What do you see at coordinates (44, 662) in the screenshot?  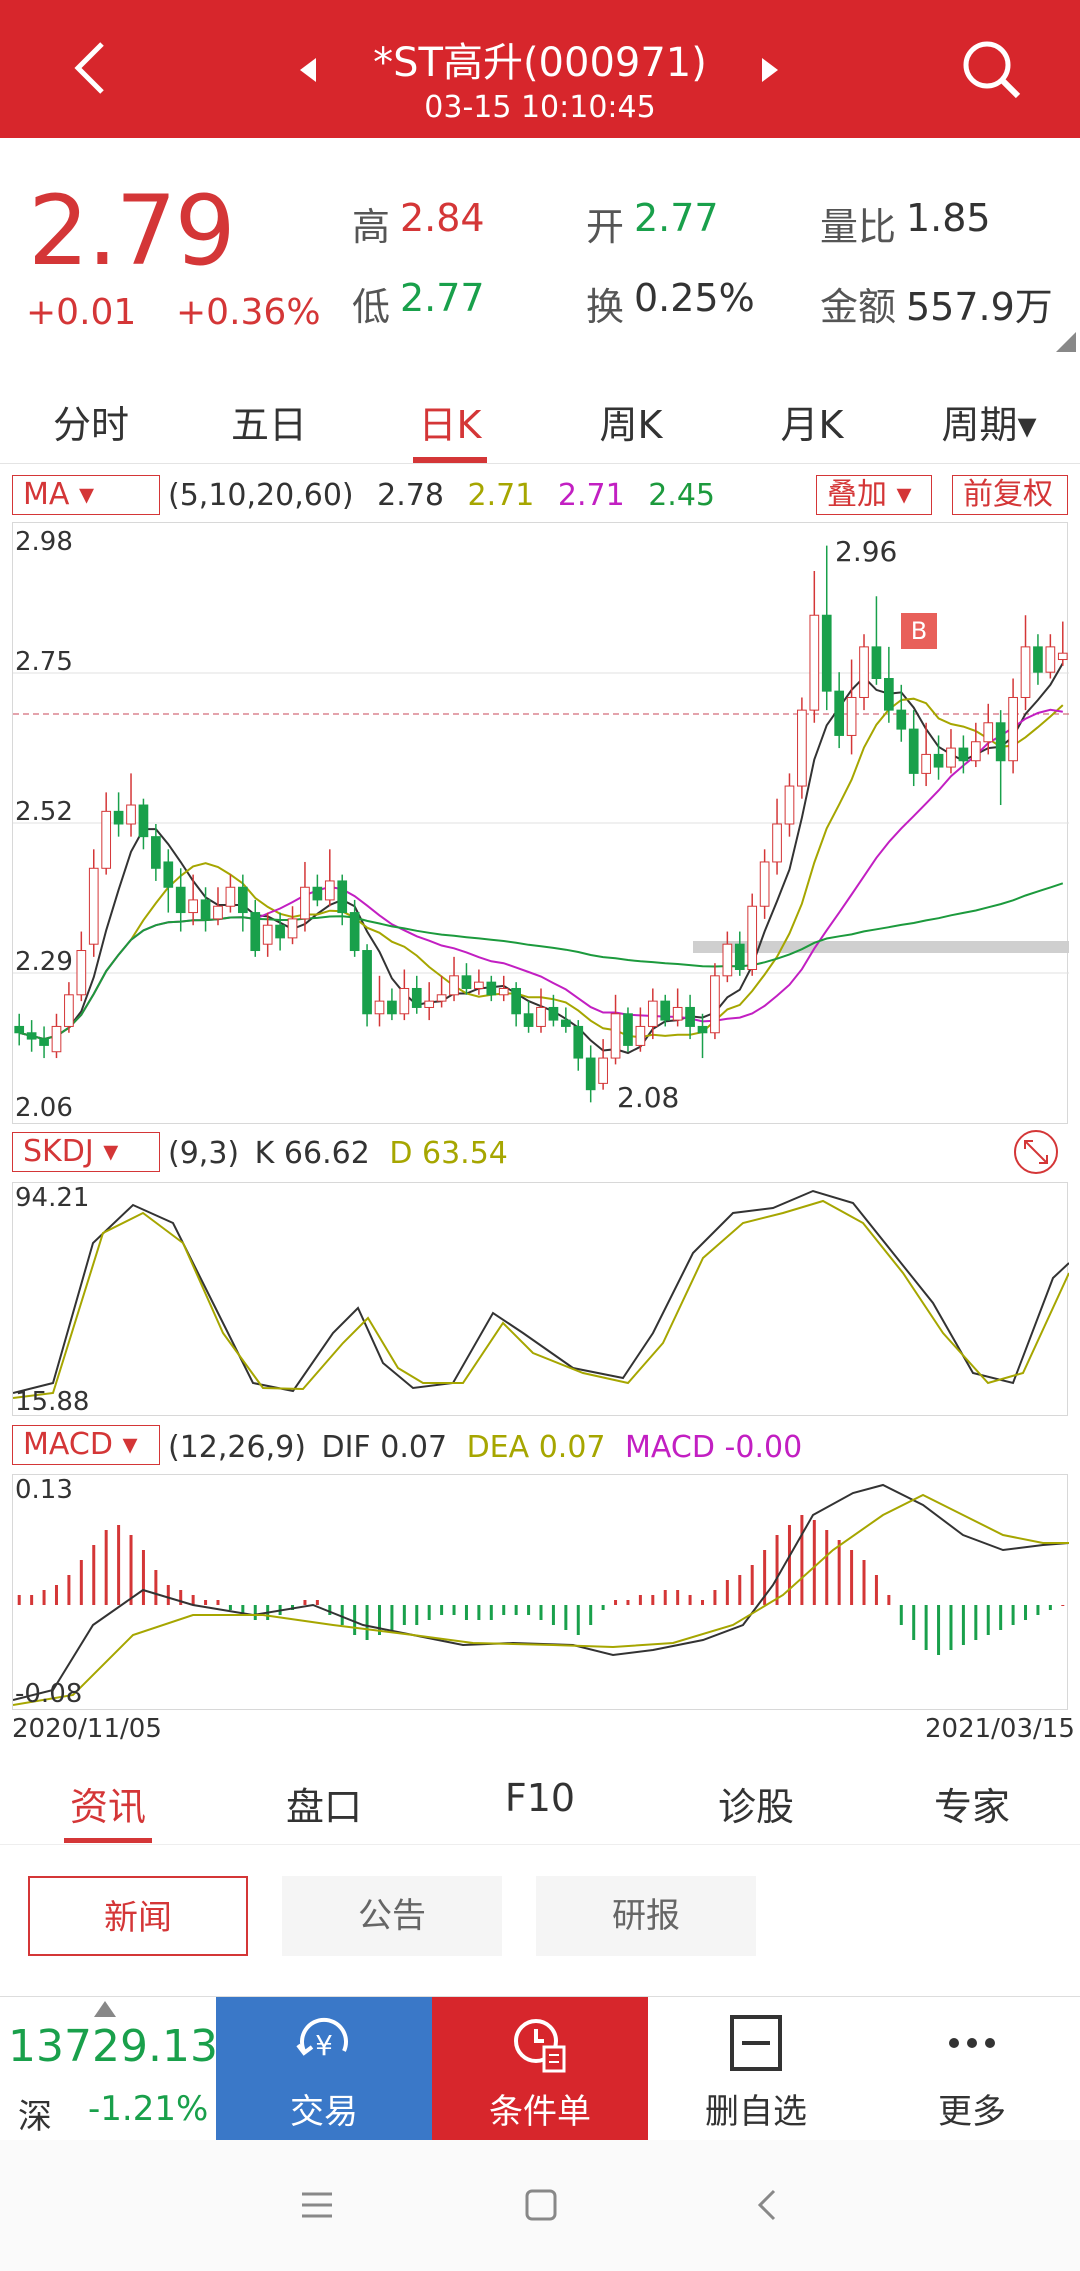 I see `price-axis-2: 2.75` at bounding box center [44, 662].